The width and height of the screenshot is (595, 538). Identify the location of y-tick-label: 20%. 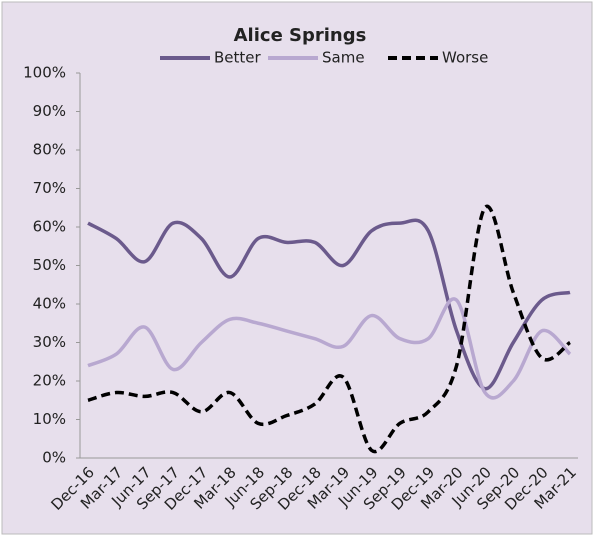
(49, 381).